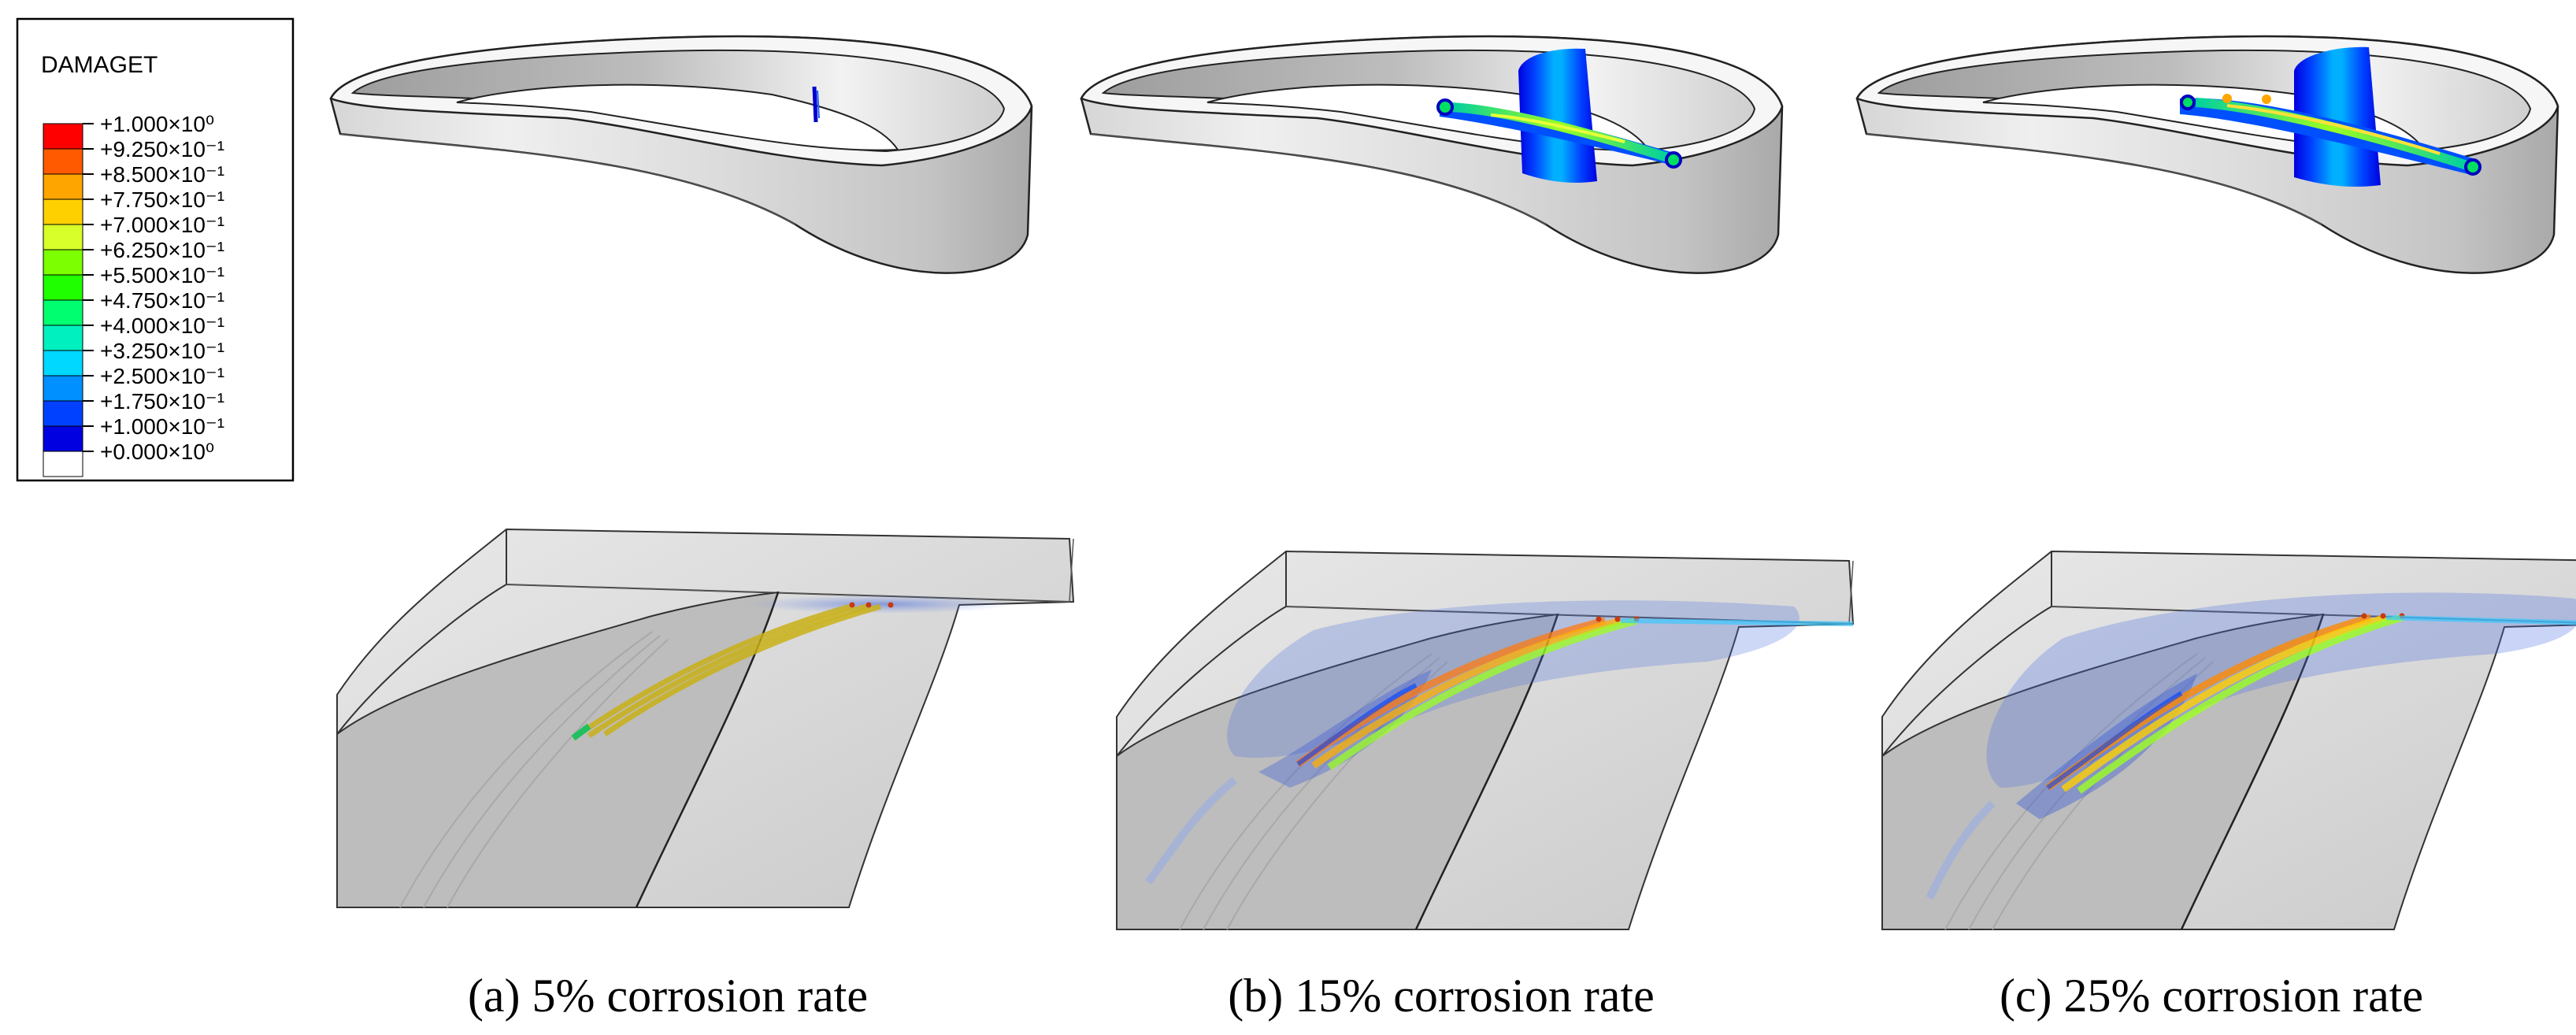 Image resolution: width=2576 pixels, height=1035 pixels. What do you see at coordinates (162, 174) in the screenshot?
I see `legend-label: +8.500×10⁻¹` at bounding box center [162, 174].